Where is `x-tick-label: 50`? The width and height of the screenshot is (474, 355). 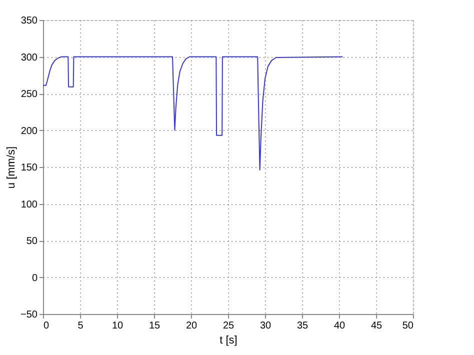
x-tick-label: 50 is located at coordinates (408, 326).